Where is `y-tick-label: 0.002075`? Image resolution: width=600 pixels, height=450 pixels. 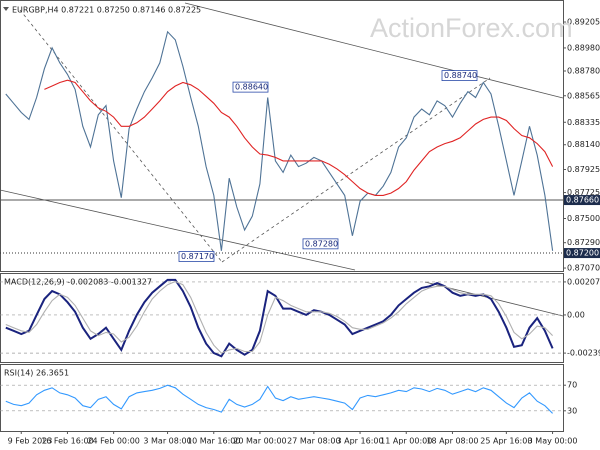 y-tick-label: 0.002075 is located at coordinates (583, 281).